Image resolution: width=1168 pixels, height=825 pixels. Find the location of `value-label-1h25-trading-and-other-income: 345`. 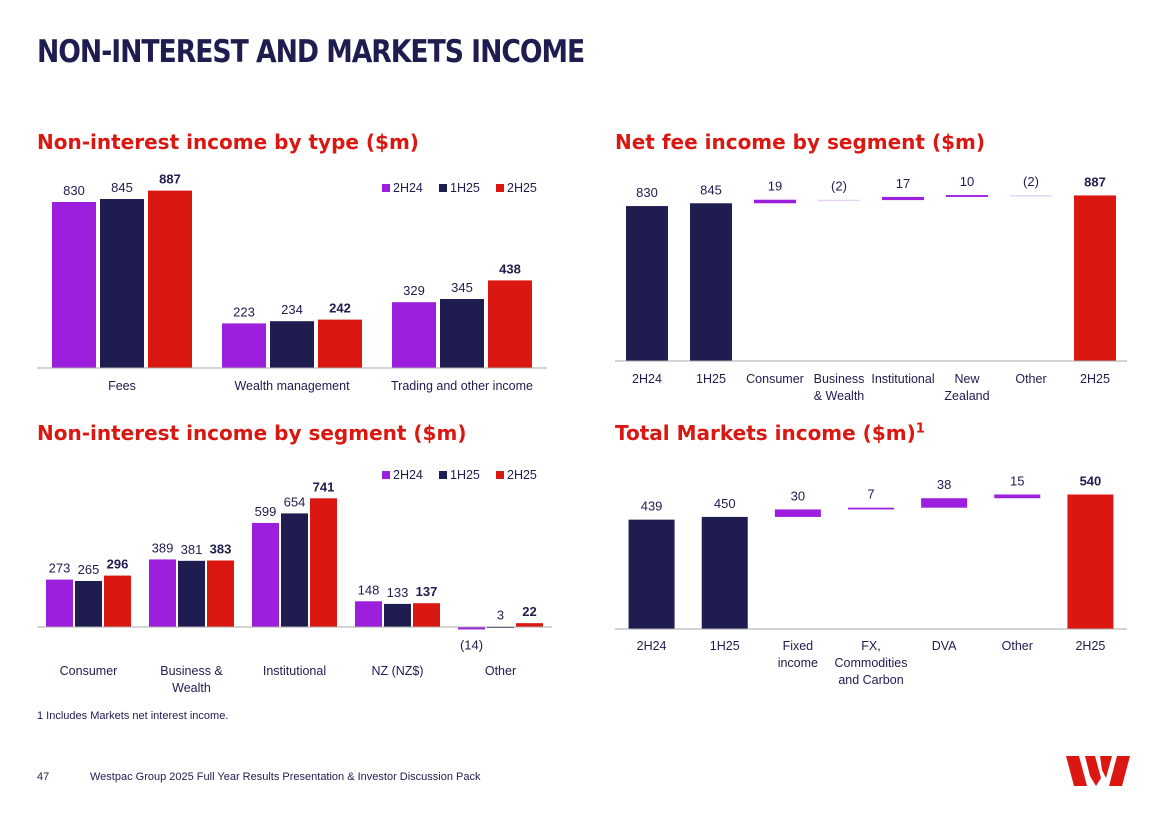

value-label-1h25-trading-and-other-income: 345 is located at coordinates (462, 287).